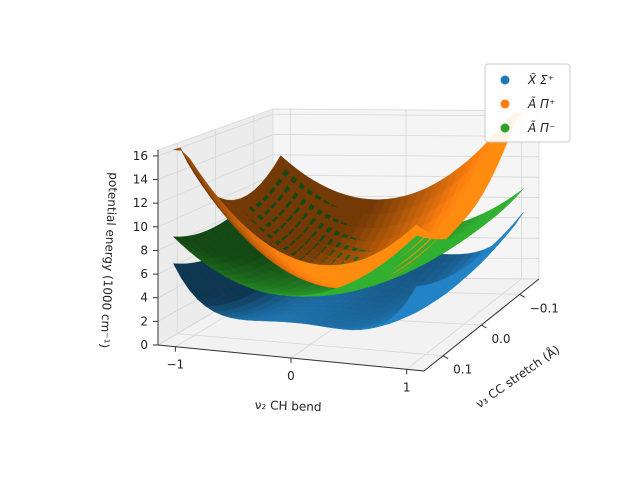  I want to click on z-axis-label: potential energy (1000 cm⁻¹), so click(108, 260).